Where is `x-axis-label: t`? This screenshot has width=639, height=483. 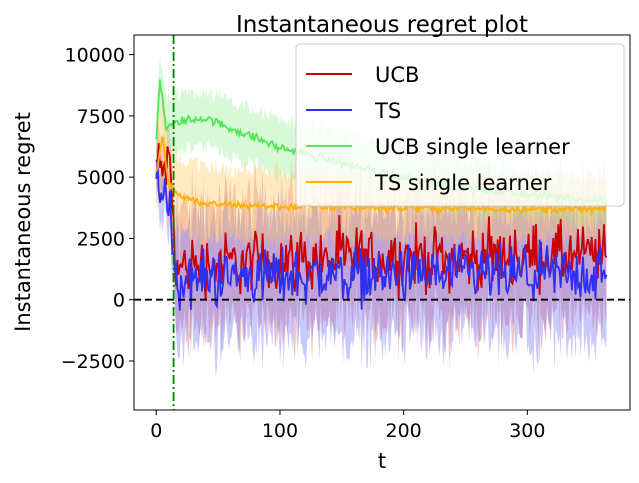 x-axis-label: t is located at coordinates (382, 461).